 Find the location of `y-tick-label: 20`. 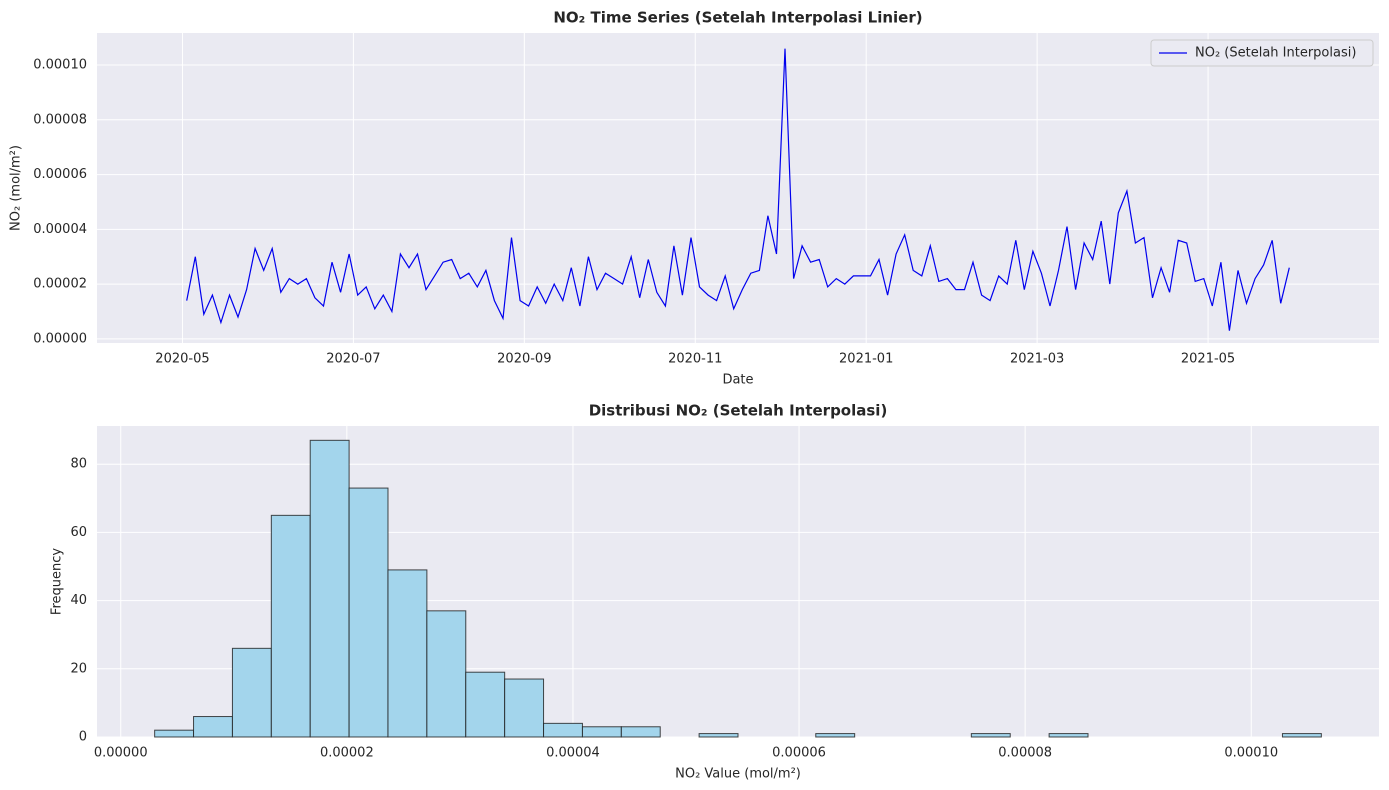

y-tick-label: 20 is located at coordinates (78, 668).